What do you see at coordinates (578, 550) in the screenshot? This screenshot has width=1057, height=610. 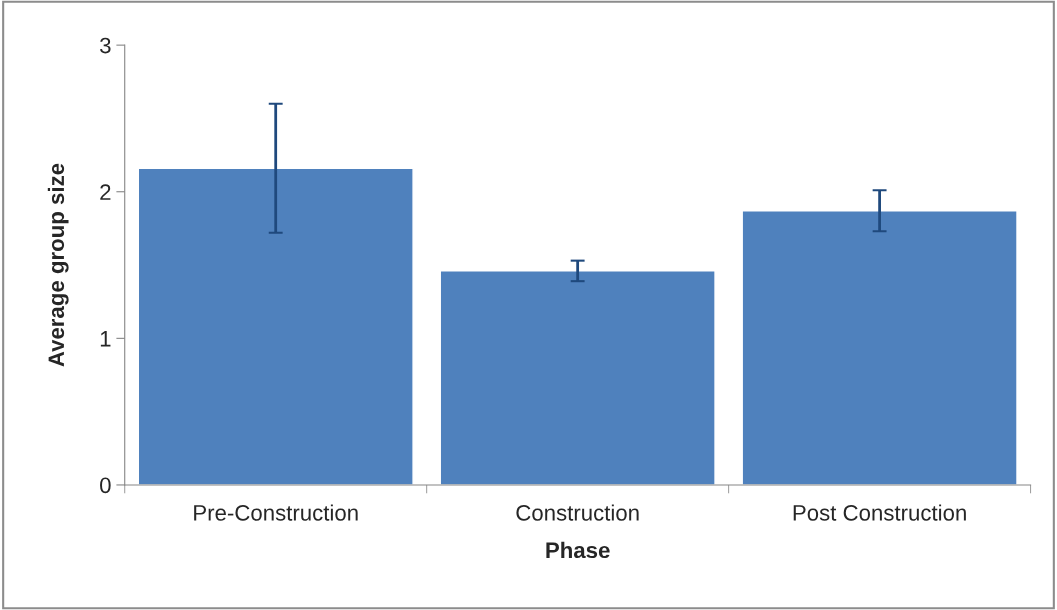 I see `x-axis-title: Phase` at bounding box center [578, 550].